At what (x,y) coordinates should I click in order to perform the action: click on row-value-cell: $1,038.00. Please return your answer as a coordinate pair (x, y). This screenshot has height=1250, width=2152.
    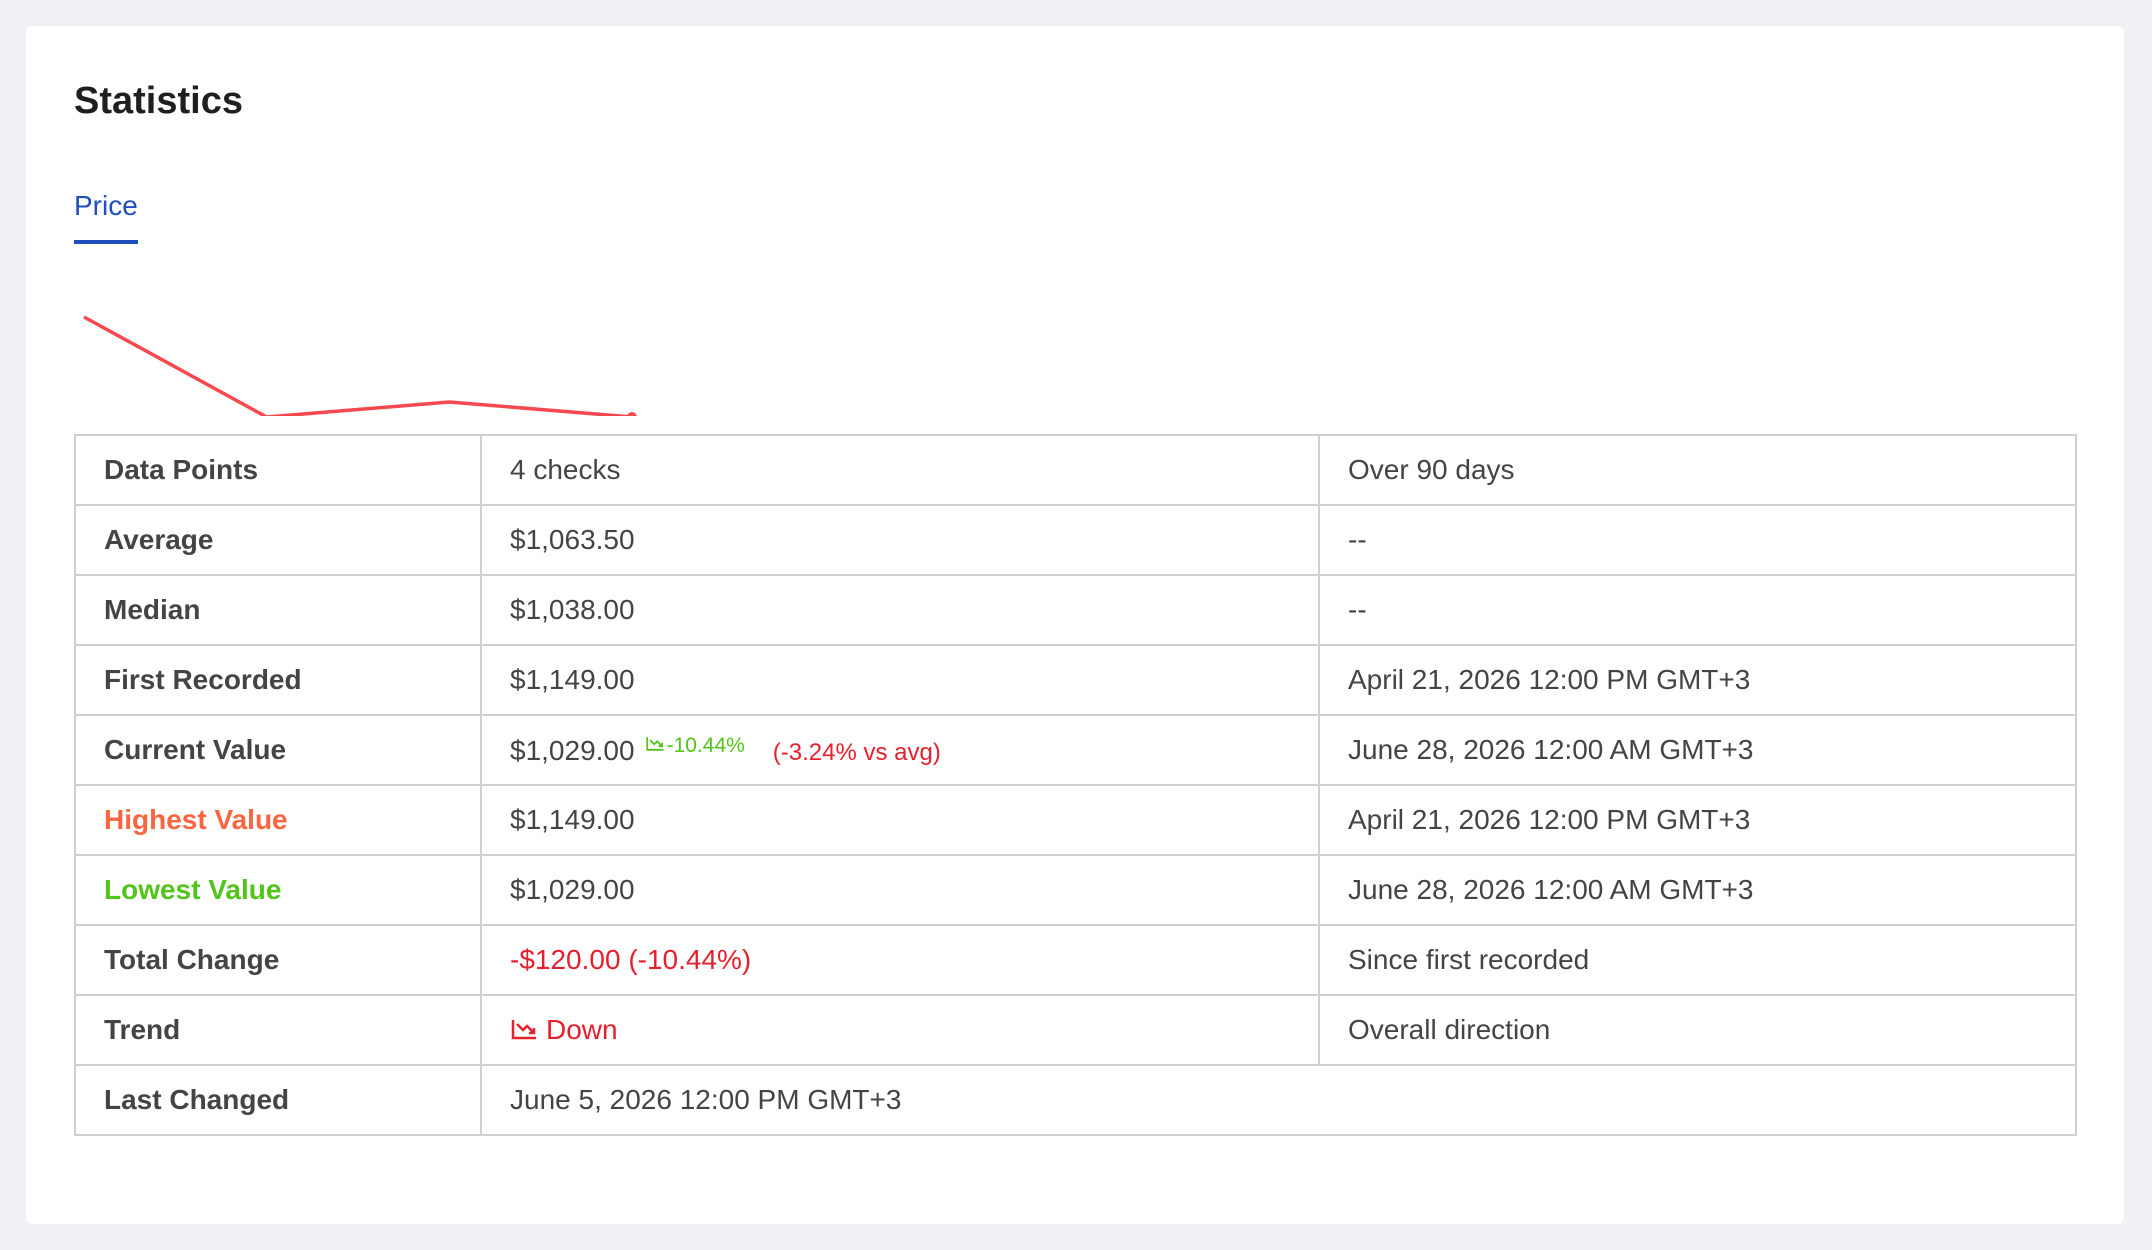
    Looking at the image, I should click on (900, 610).